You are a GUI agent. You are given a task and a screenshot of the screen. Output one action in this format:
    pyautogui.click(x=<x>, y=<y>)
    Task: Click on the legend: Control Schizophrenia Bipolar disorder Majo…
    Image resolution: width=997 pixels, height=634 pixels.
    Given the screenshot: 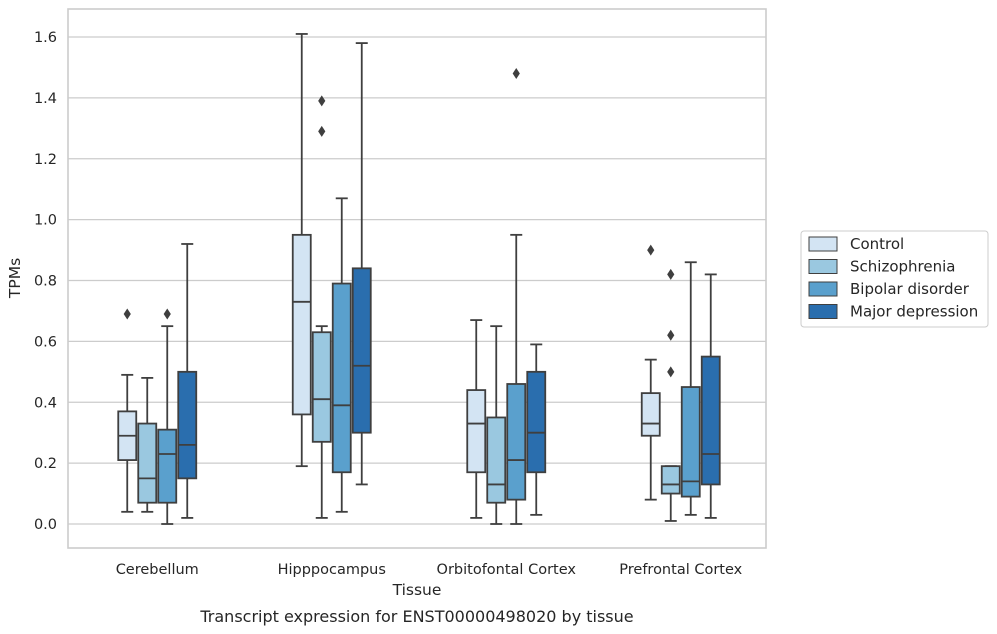 What is the action you would take?
    pyautogui.click(x=894, y=279)
    